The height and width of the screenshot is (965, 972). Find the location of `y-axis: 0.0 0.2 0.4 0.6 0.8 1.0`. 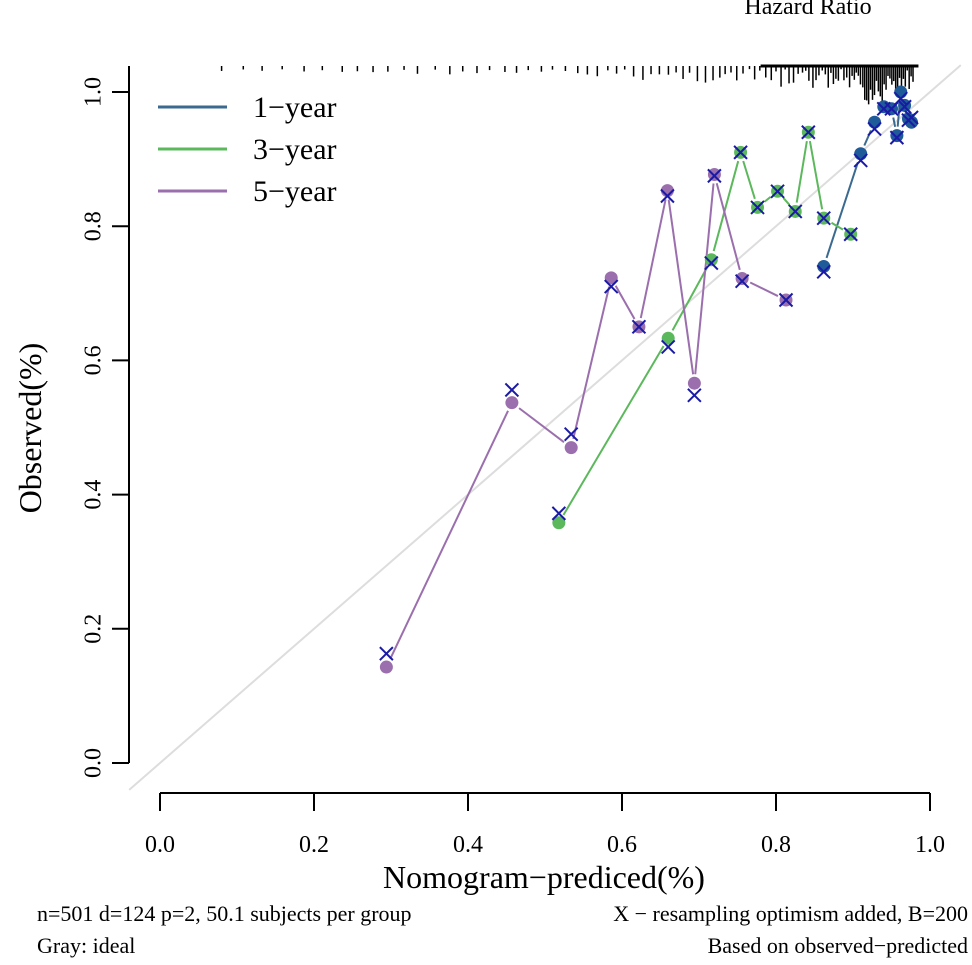

y-axis: 0.0 0.2 0.4 0.6 0.8 1.0 is located at coordinates (105, 422).